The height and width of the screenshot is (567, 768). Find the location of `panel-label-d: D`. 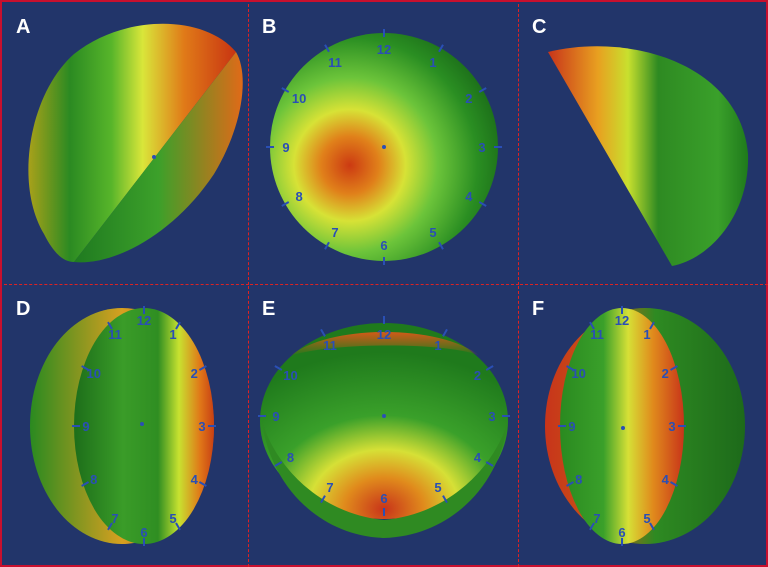

panel-label-d: D is located at coordinates (23, 309).